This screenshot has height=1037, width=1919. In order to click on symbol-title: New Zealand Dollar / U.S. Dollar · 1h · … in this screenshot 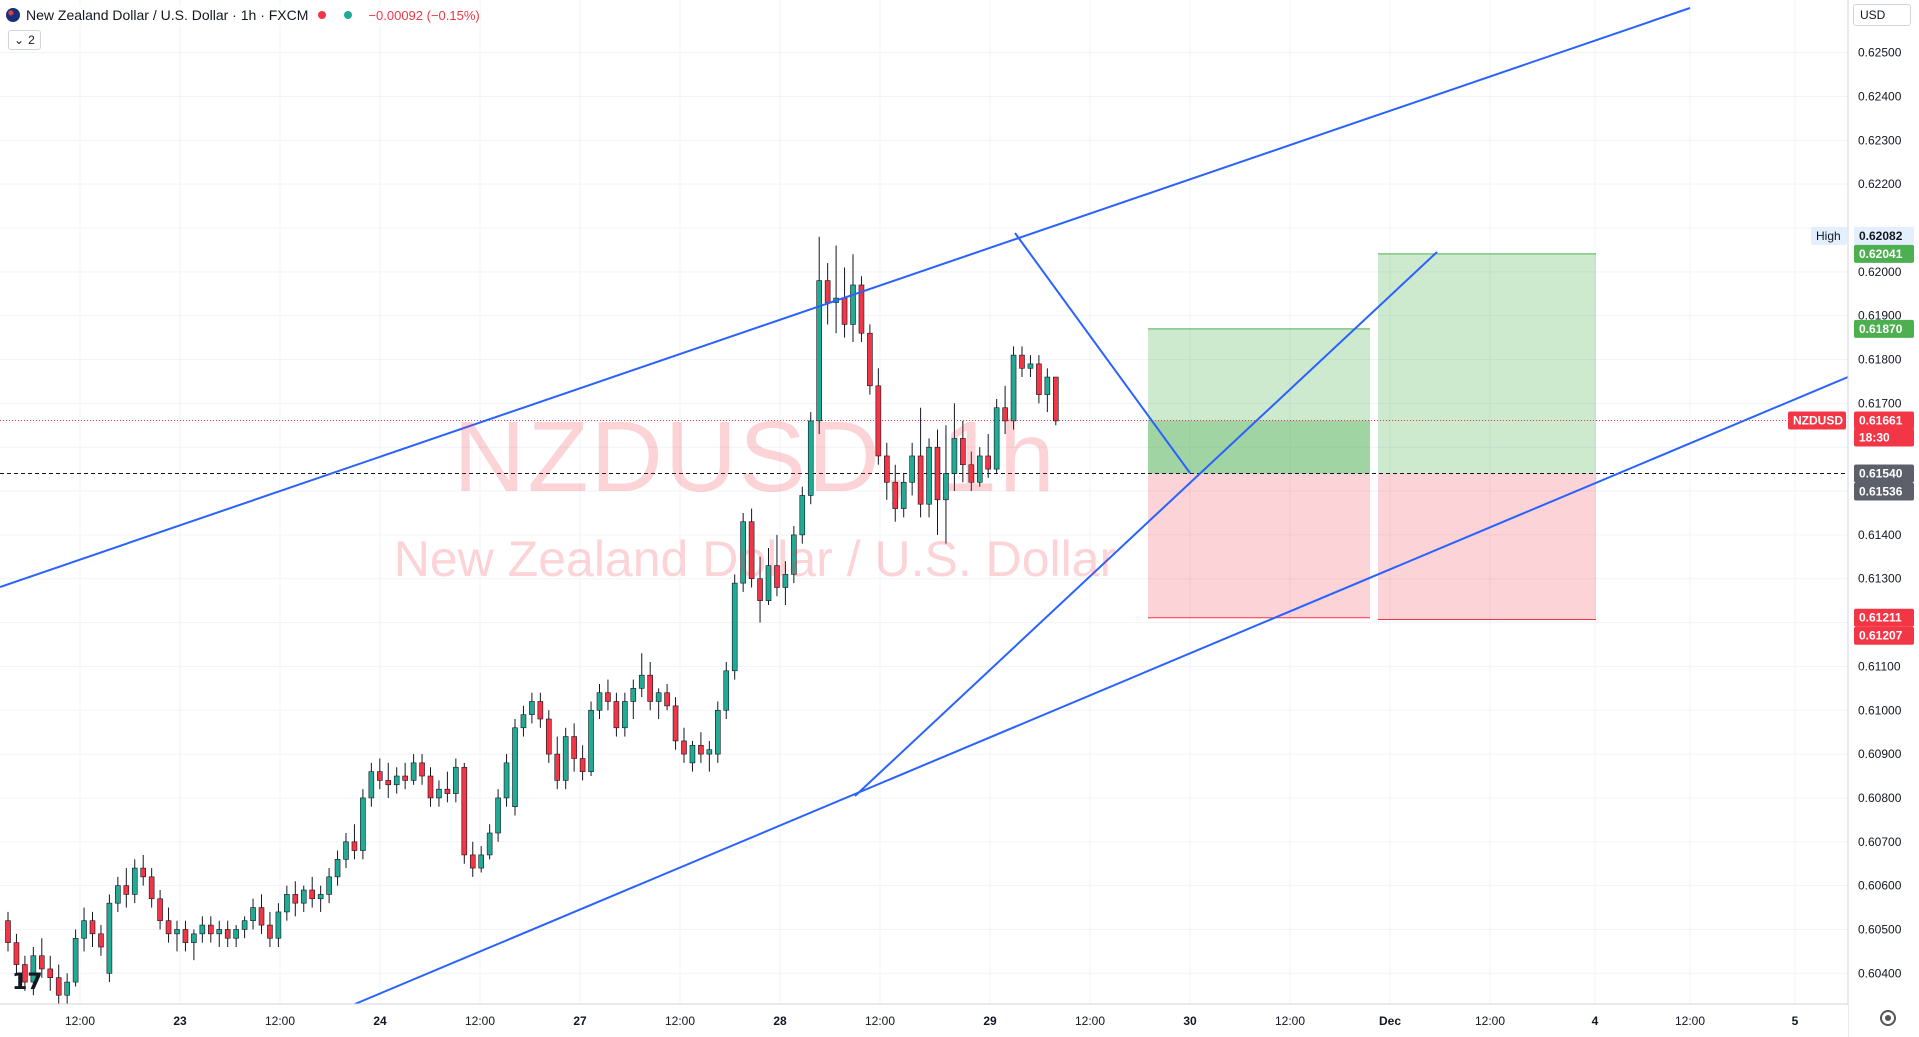, I will do `click(167, 15)`.